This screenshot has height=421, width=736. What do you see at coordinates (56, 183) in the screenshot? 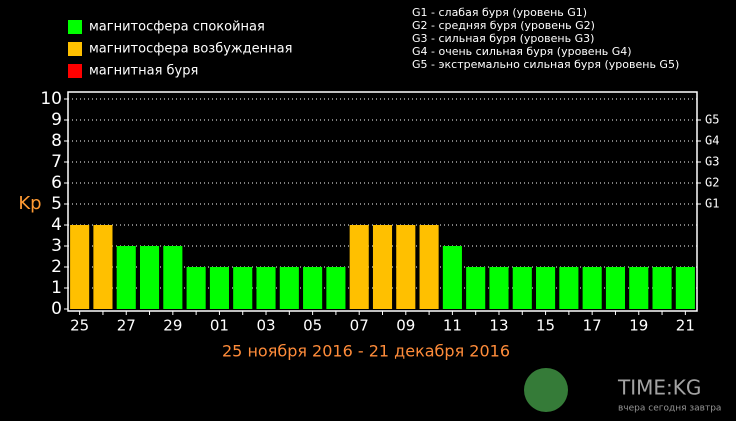
I see `y-tick-label: 6` at bounding box center [56, 183].